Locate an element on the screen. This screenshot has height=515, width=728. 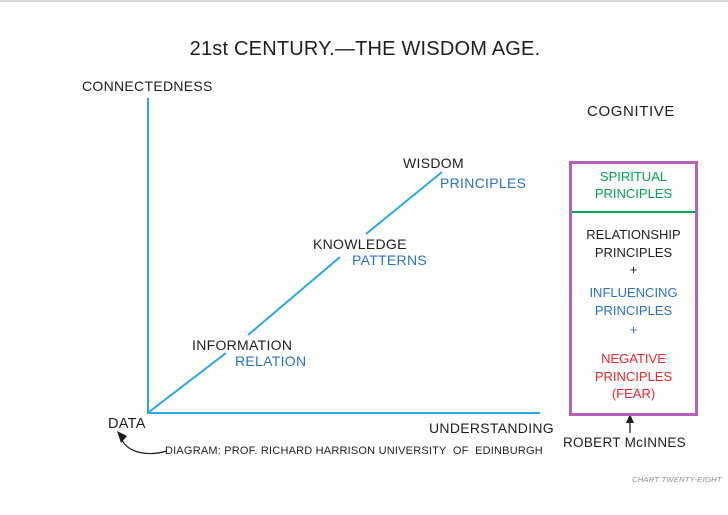
negative-line: (FEAR) is located at coordinates (633, 393).